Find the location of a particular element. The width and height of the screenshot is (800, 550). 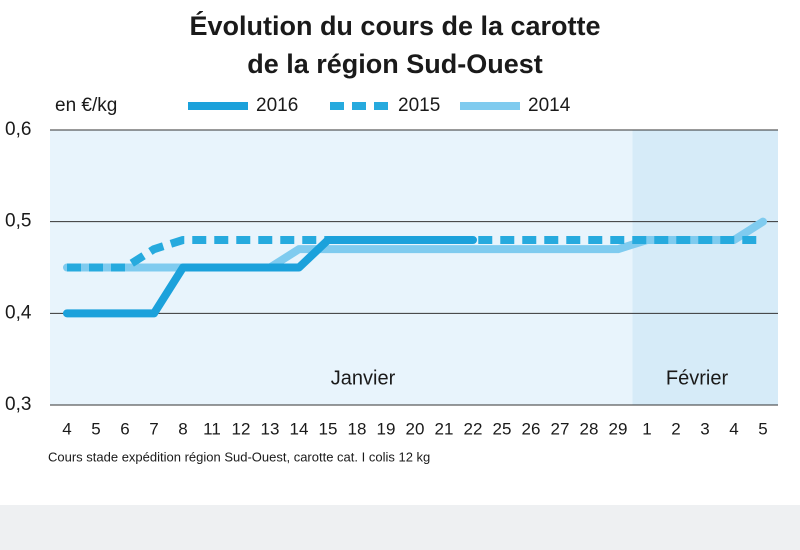

legend-label: 2015 is located at coordinates (419, 105).